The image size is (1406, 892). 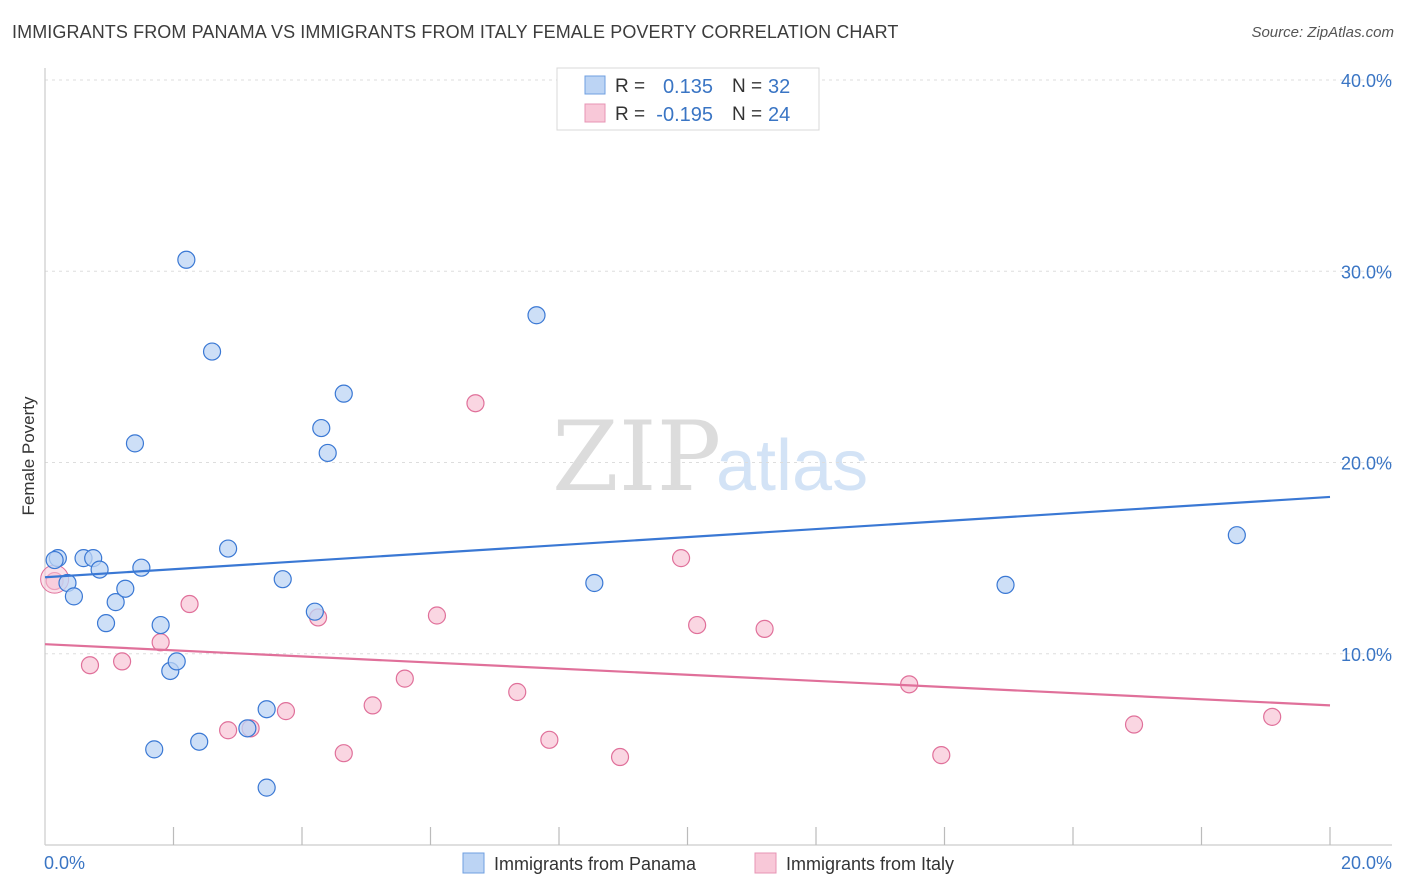 What do you see at coordinates (779, 115) in the screenshot?
I see `legend-n-value-italy: 24` at bounding box center [779, 115].